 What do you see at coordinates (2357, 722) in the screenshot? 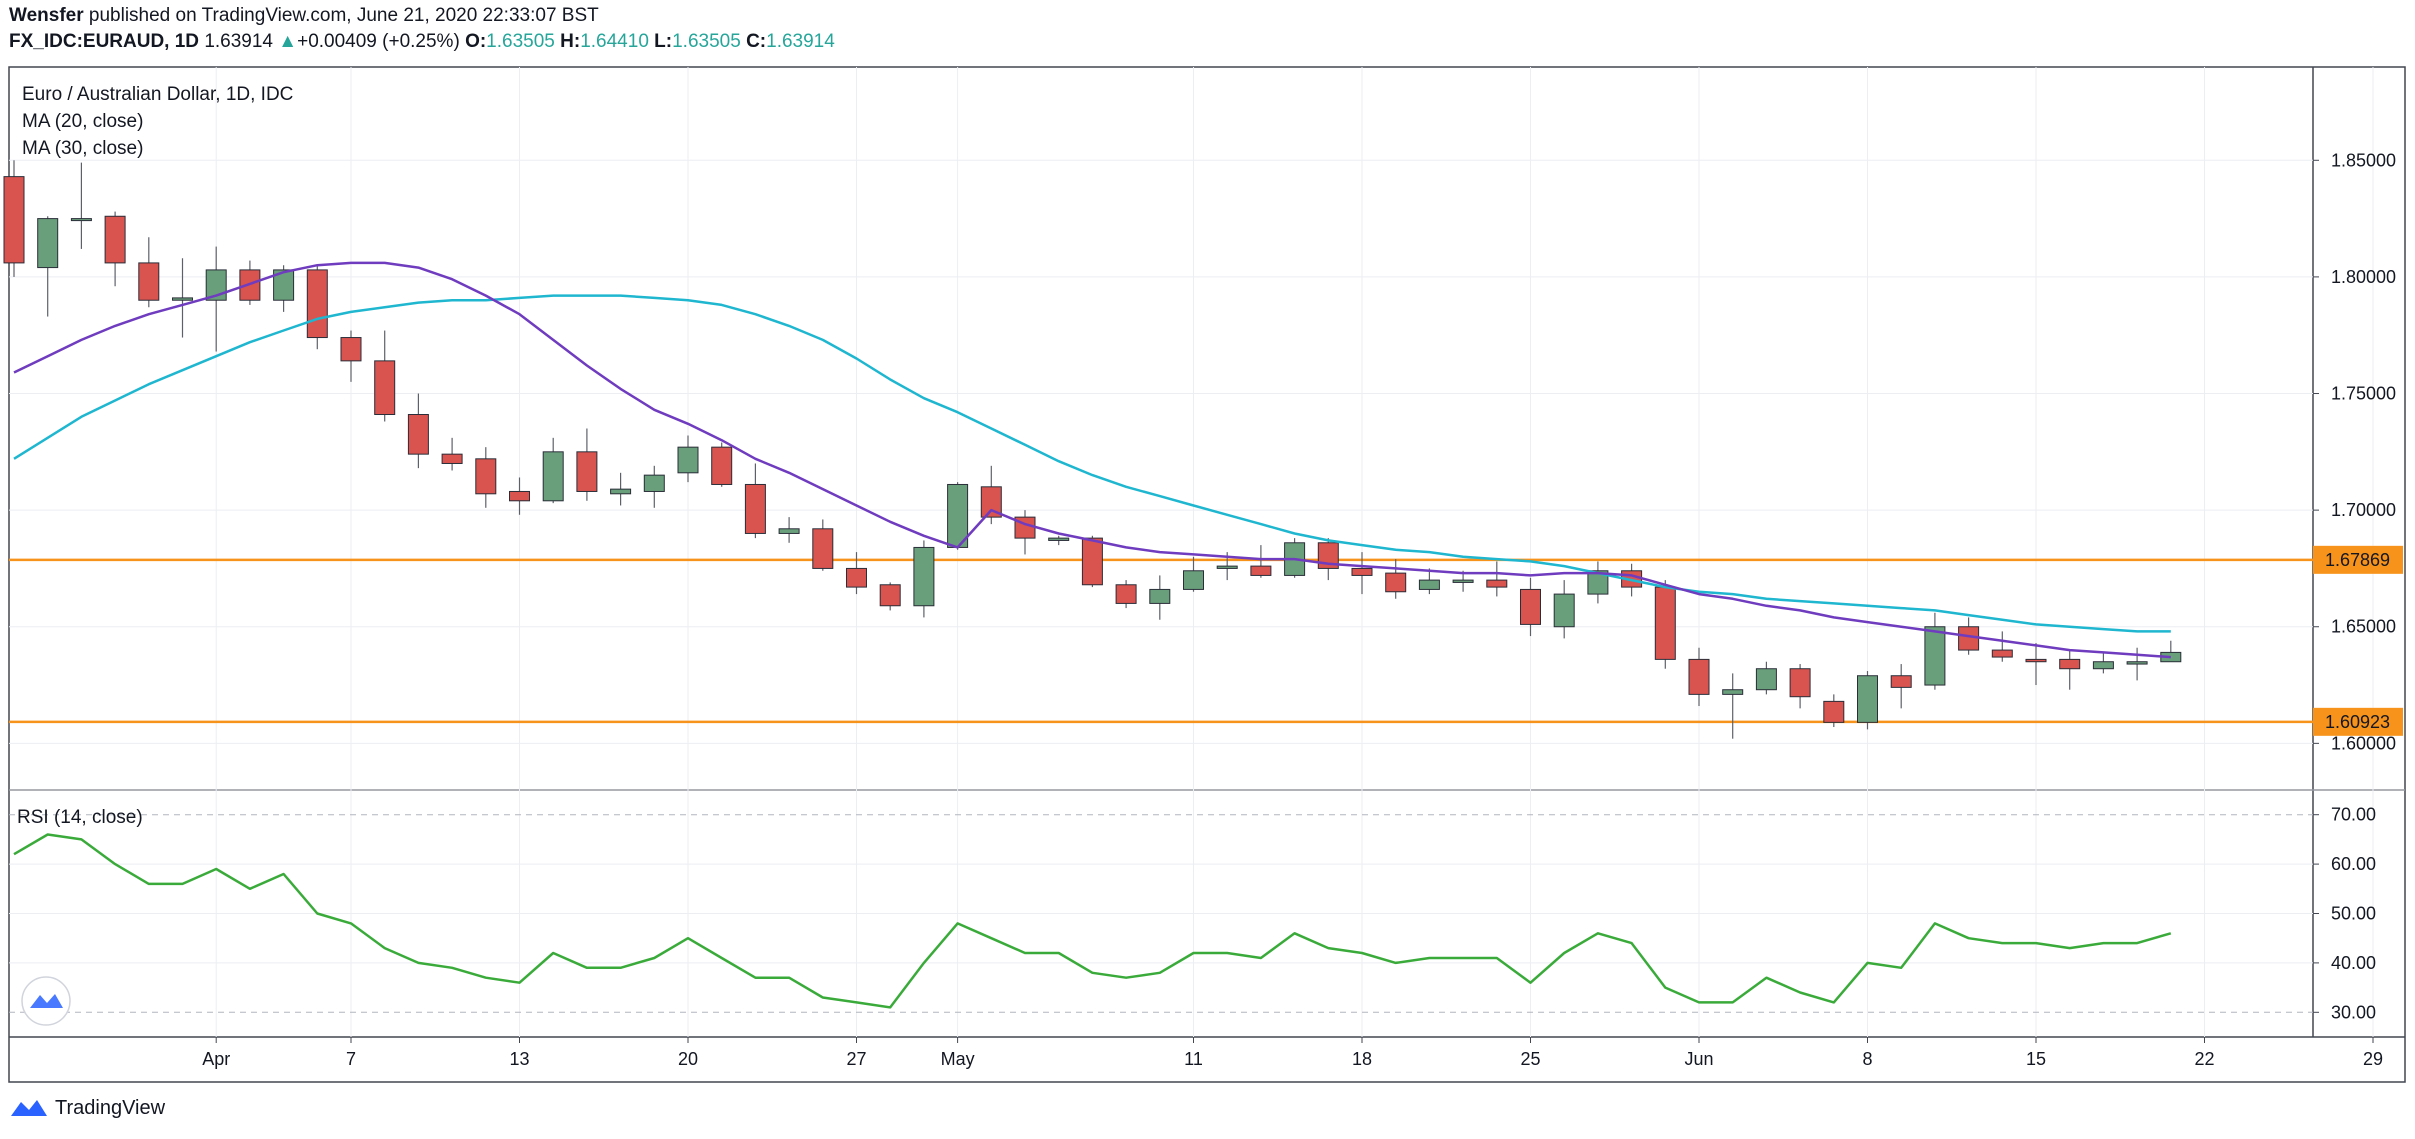
I see `level-price-label: 1.60923` at bounding box center [2357, 722].